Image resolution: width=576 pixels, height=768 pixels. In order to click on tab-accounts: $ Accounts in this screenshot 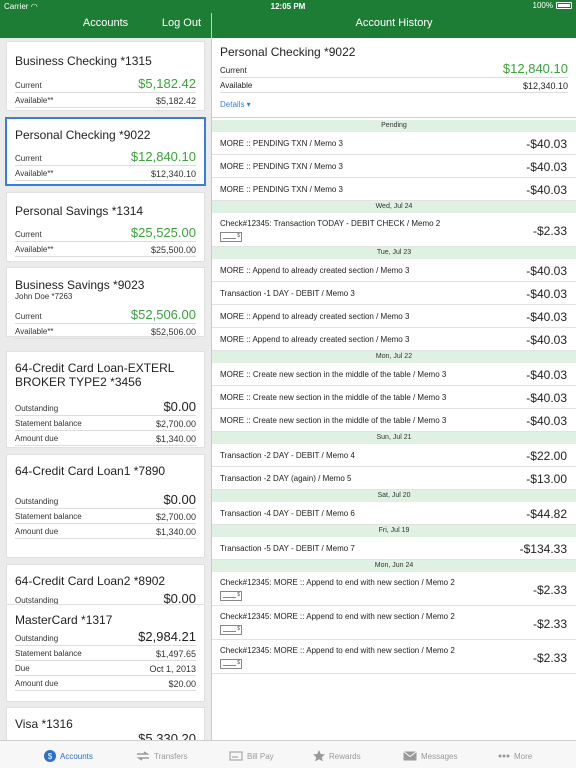, I will do `click(68, 756)`.